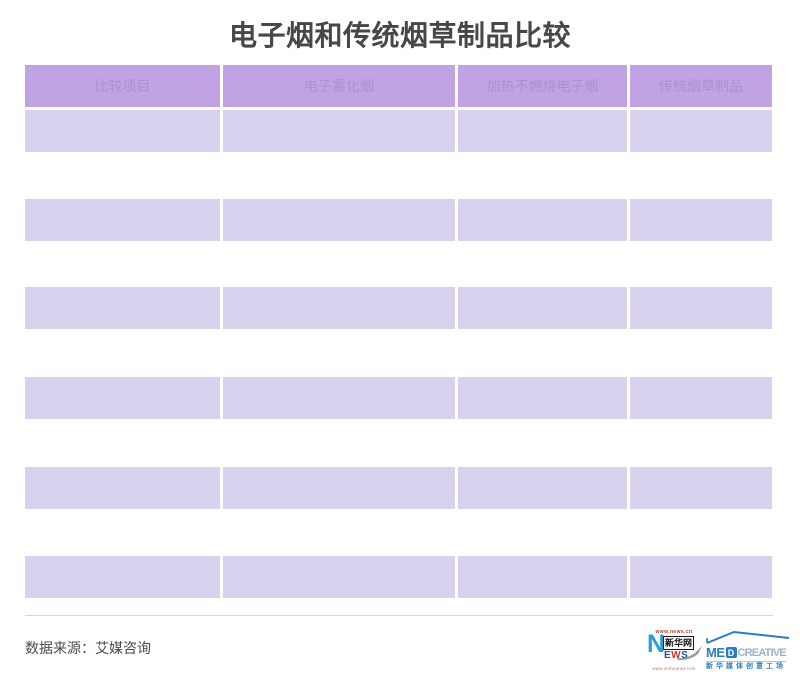  I want to click on xinhuanet-n-icon: N, so click(656, 644).